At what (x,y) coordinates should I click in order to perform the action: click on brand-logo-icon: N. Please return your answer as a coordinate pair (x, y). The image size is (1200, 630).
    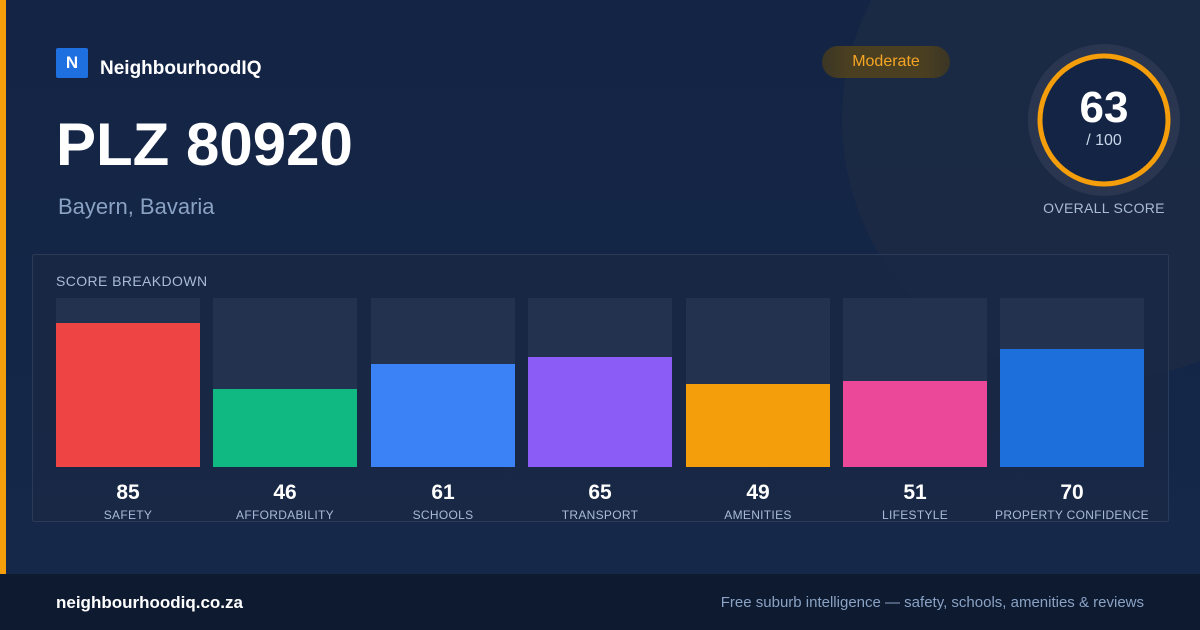
    Looking at the image, I should click on (72, 63).